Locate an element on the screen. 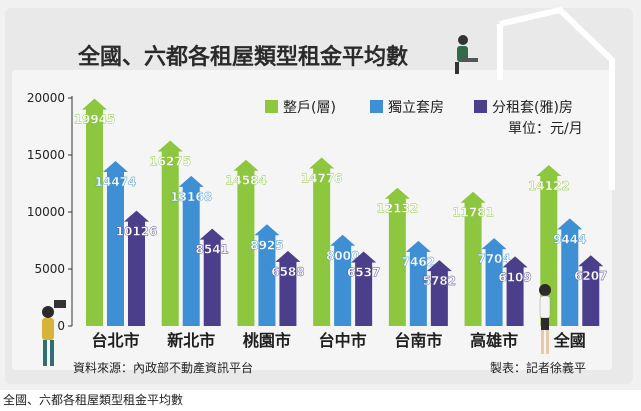  category-label: 高雄市 is located at coordinates (494, 340).